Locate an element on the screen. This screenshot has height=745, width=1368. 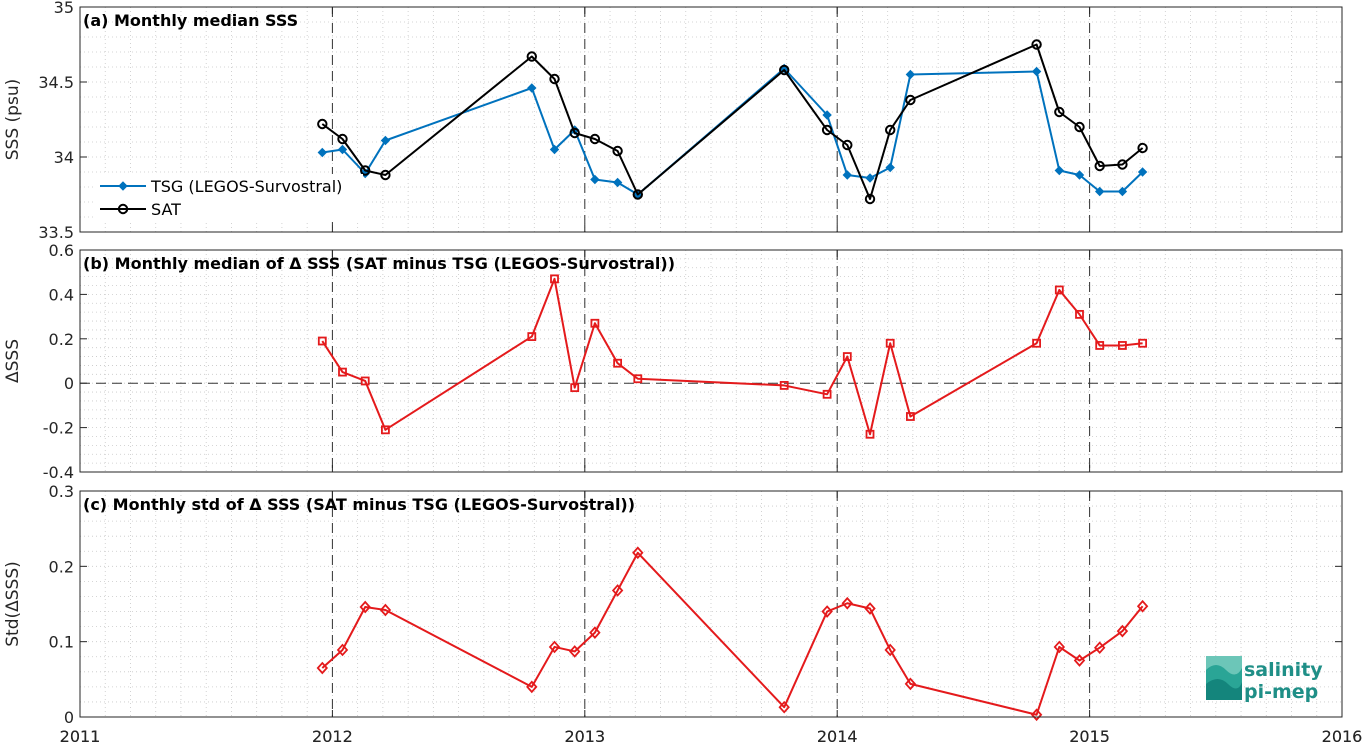
legend-label: TSG (LEGOS-Survostral) is located at coordinates (246, 186).